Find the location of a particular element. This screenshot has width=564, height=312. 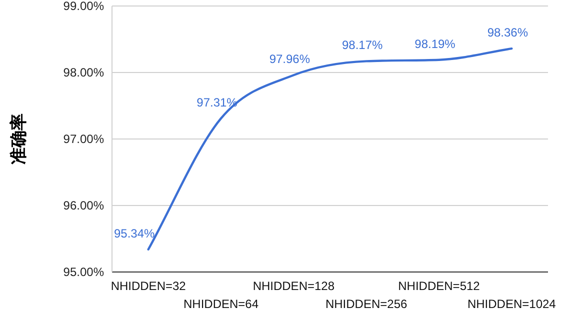

x-tick-label: NHIDDEN=32 is located at coordinates (148, 286).